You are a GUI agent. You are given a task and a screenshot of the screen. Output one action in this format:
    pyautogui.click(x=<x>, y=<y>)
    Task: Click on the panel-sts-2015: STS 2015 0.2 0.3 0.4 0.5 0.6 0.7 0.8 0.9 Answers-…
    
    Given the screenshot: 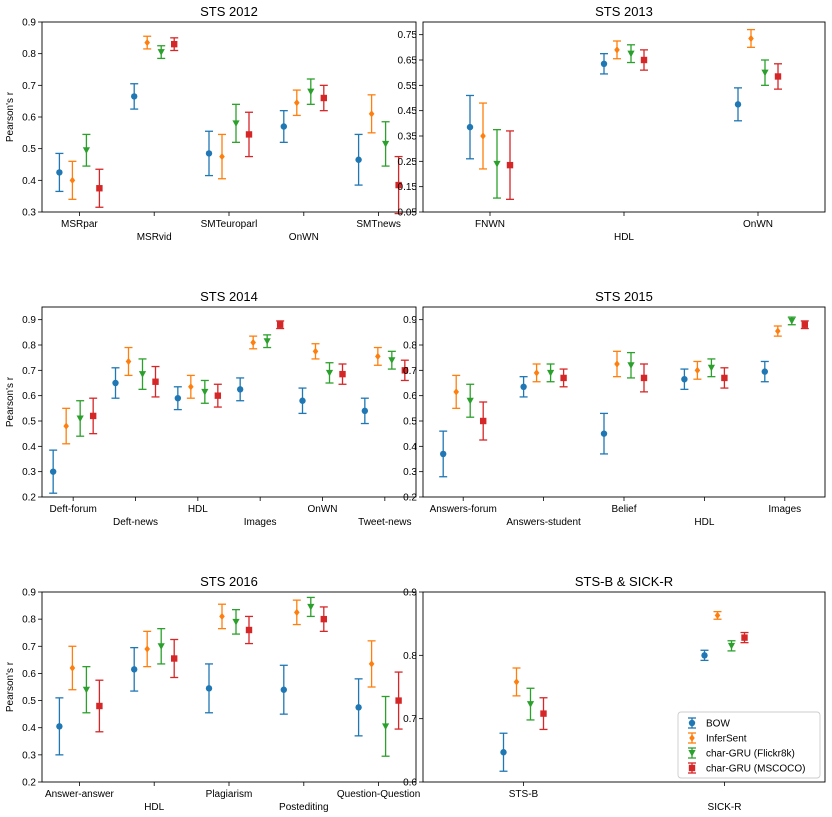 What is the action you would take?
    pyautogui.click(x=614, y=408)
    